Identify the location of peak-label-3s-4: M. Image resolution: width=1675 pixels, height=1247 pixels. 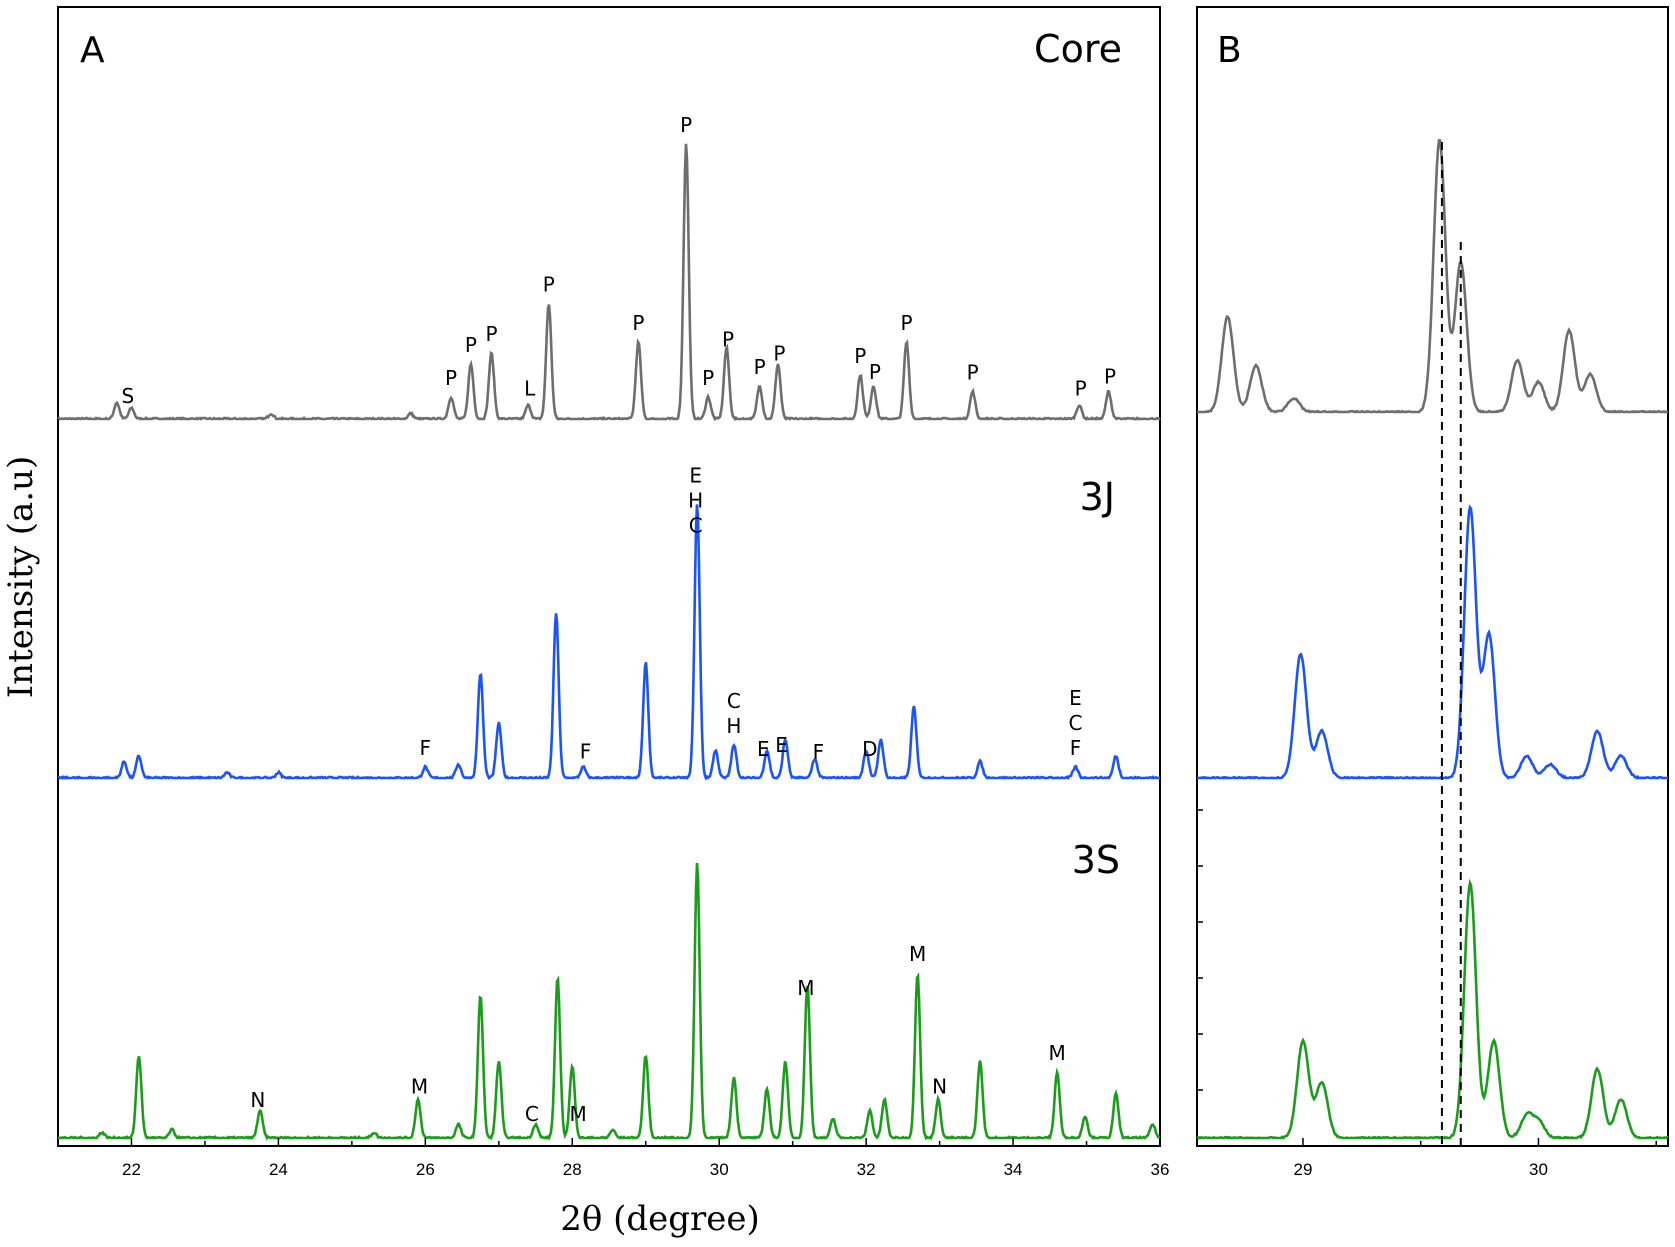
(577, 1114).